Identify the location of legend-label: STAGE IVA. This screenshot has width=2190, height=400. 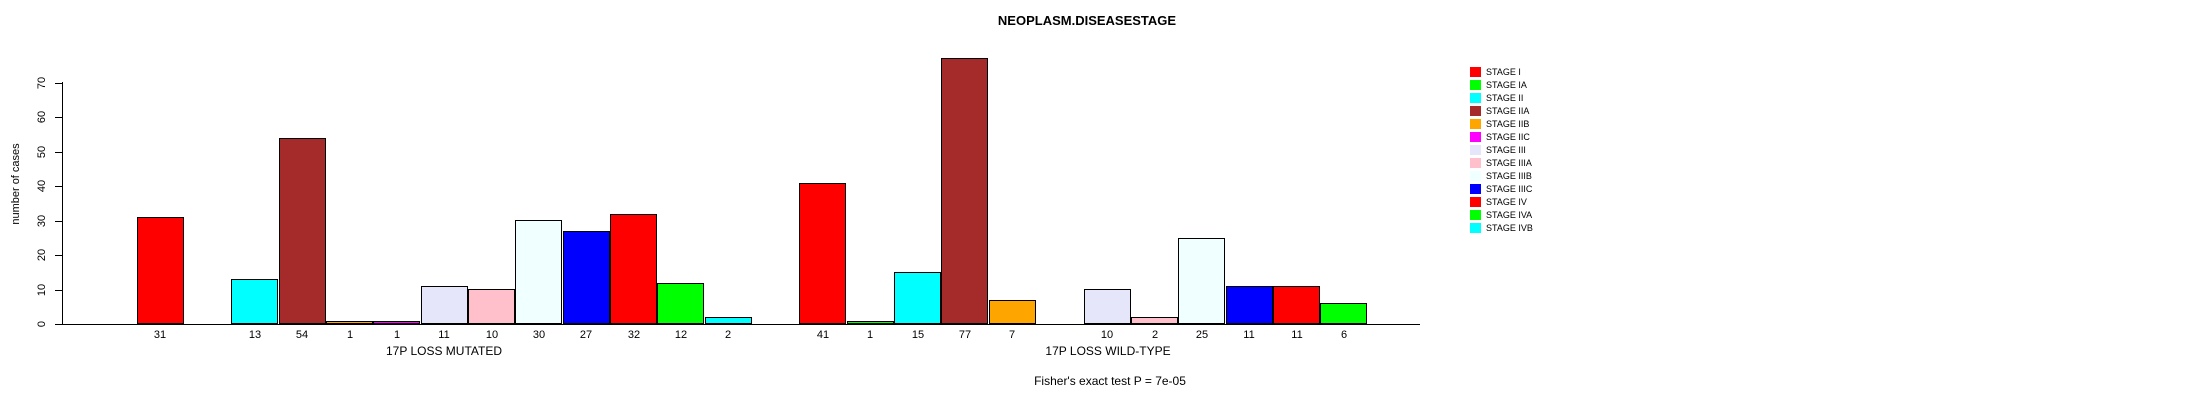
(1509, 215).